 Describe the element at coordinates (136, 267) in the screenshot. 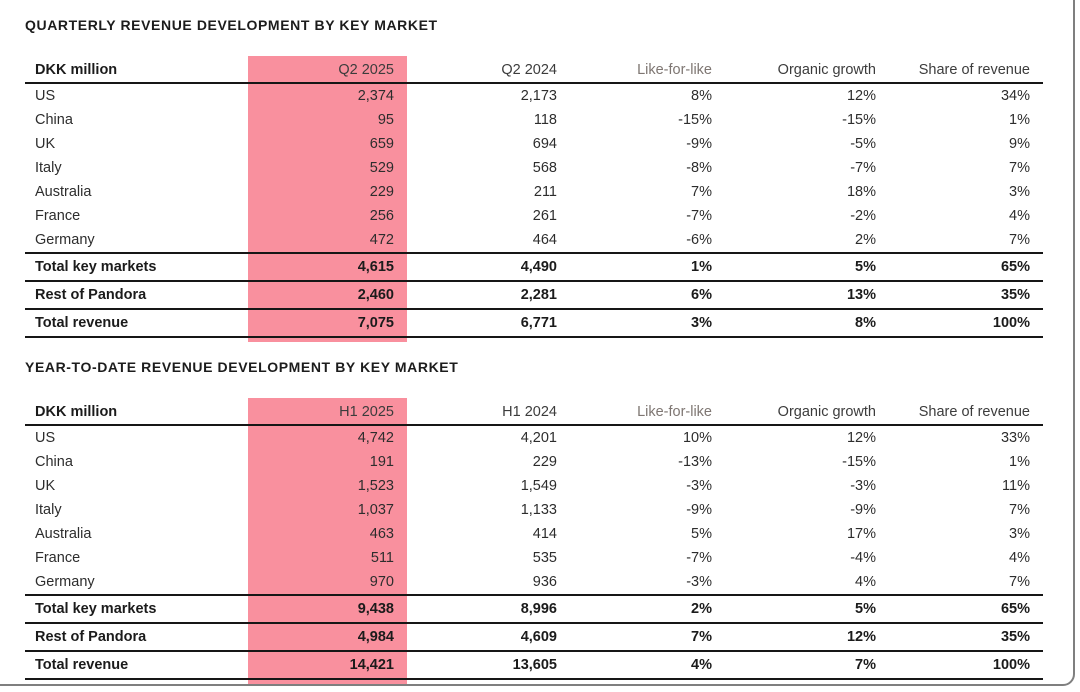

I see `market-label: Total key markets` at that location.